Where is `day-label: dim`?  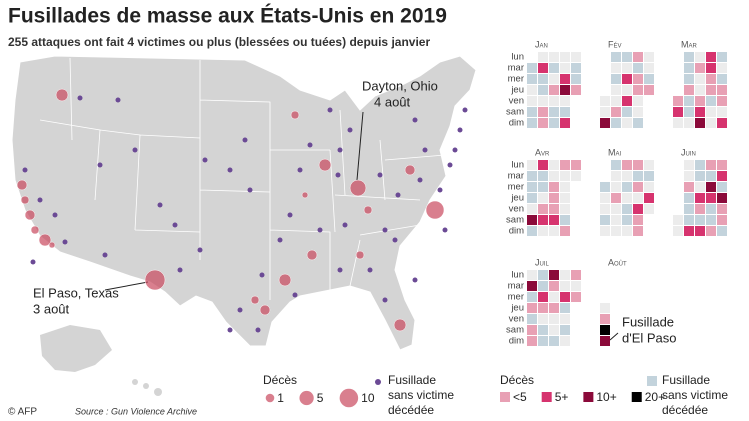 day-label: dim is located at coordinates (516, 231).